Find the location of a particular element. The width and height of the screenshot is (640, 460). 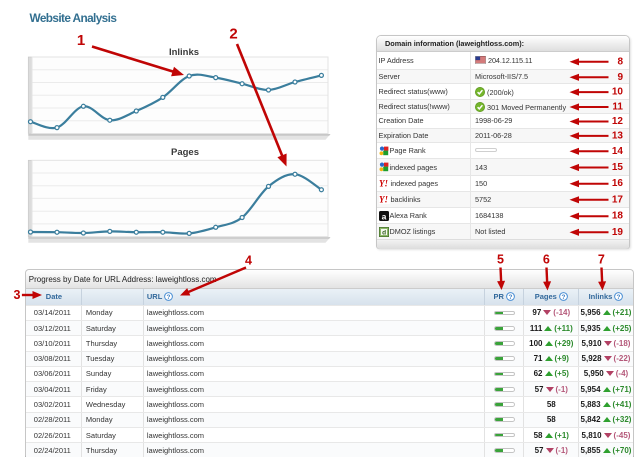

svg-text: d is located at coordinates (384, 232).